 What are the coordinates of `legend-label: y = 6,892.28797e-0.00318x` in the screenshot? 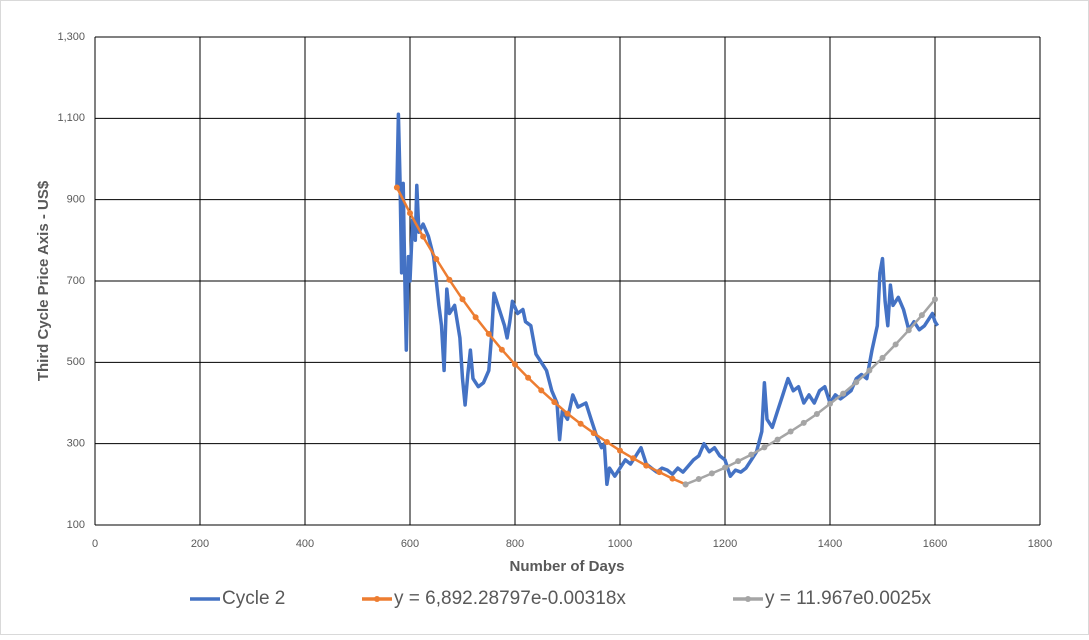 It's located at (510, 598).